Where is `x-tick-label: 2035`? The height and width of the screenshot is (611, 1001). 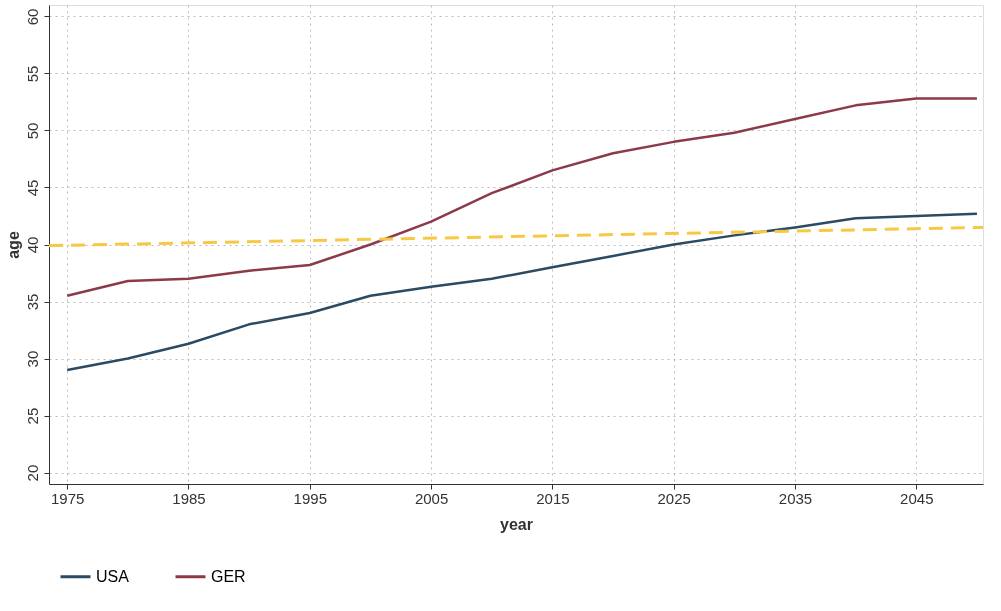
x-tick-label: 2035 is located at coordinates (795, 498).